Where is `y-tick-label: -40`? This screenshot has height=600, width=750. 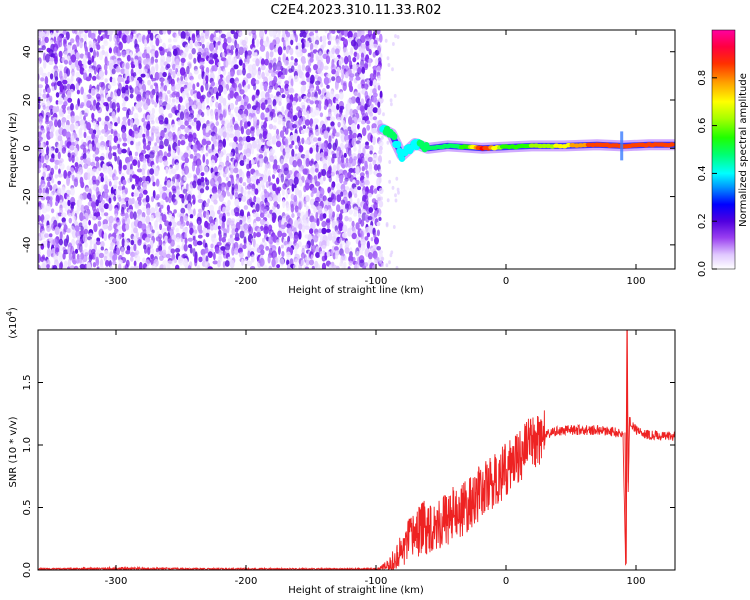
y-tick-label: -40 is located at coordinates (27, 245).